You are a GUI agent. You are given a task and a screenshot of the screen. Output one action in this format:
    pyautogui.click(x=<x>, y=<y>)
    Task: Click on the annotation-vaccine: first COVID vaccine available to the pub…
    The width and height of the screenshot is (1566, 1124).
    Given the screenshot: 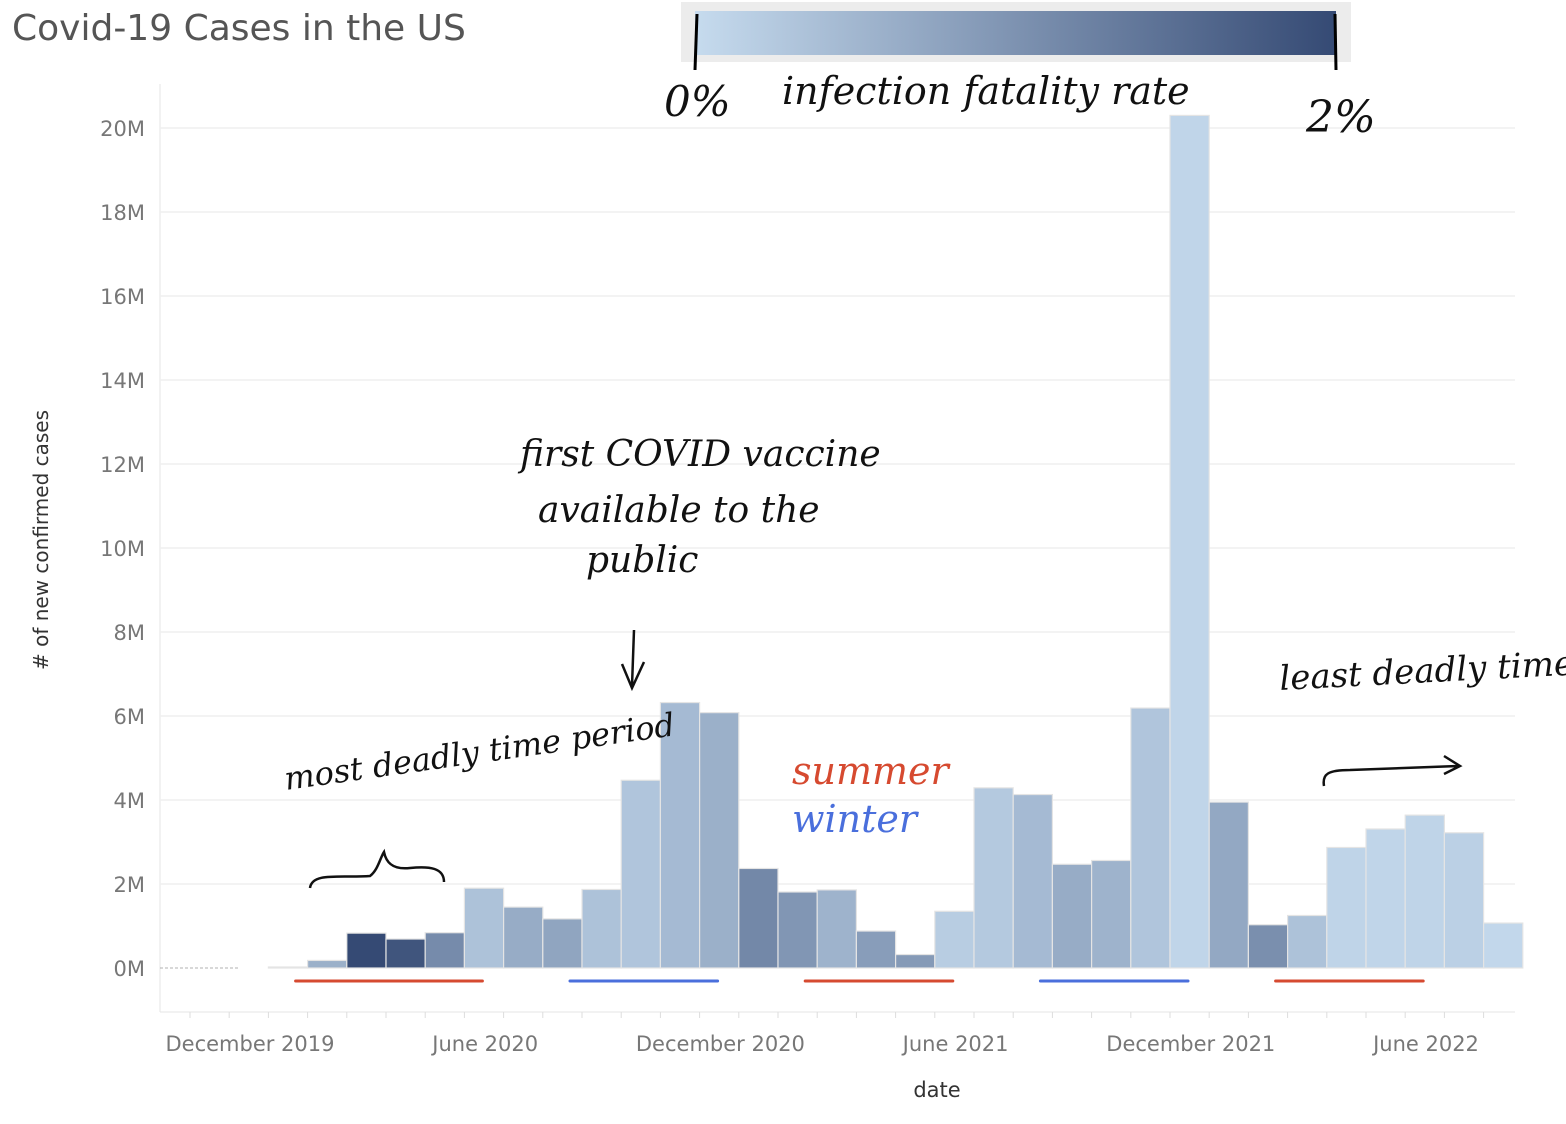 What is the action you would take?
    pyautogui.click(x=699, y=563)
    